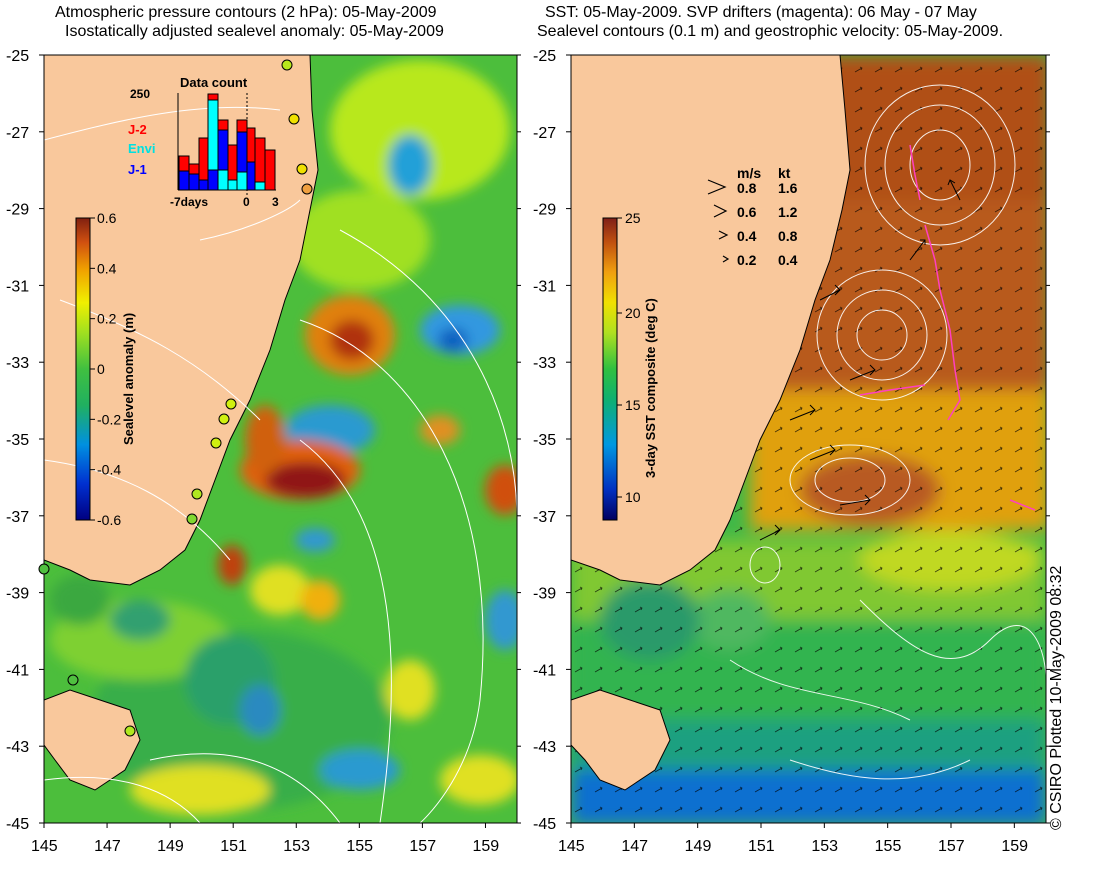 Image resolution: width=1100 pixels, height=870 pixels. I want to click on right-ytick: -27, so click(544, 133).